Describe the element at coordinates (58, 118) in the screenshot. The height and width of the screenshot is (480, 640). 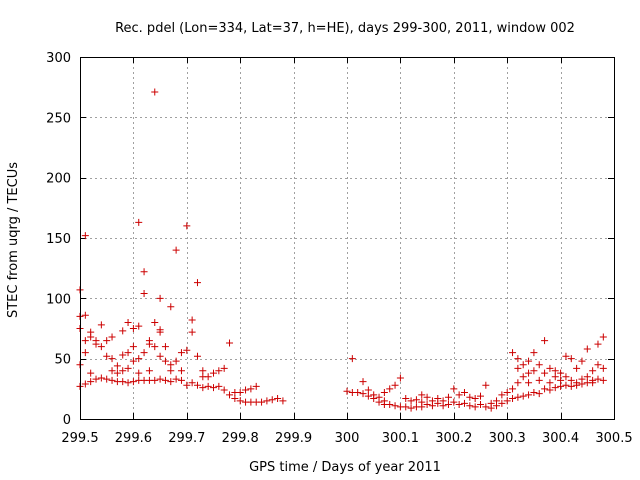
I see `y-tick-label: 250` at that location.